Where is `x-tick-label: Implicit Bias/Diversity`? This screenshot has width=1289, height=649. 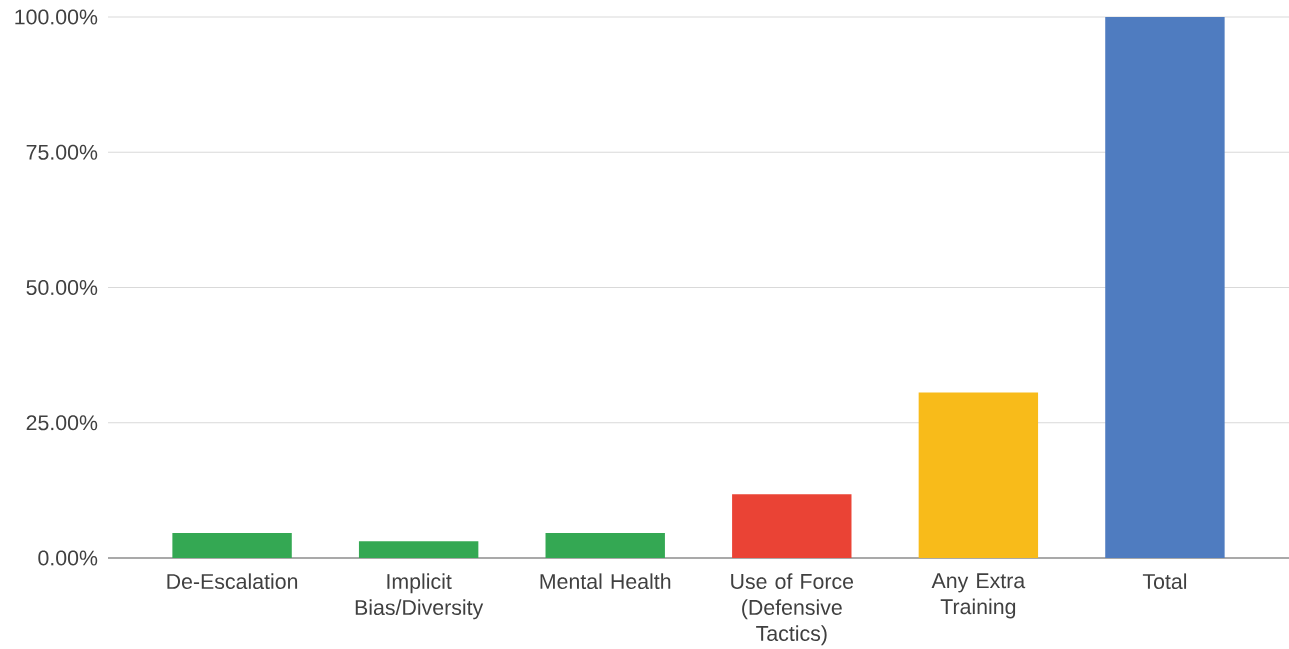 x-tick-label: Implicit Bias/Diversity is located at coordinates (419, 596).